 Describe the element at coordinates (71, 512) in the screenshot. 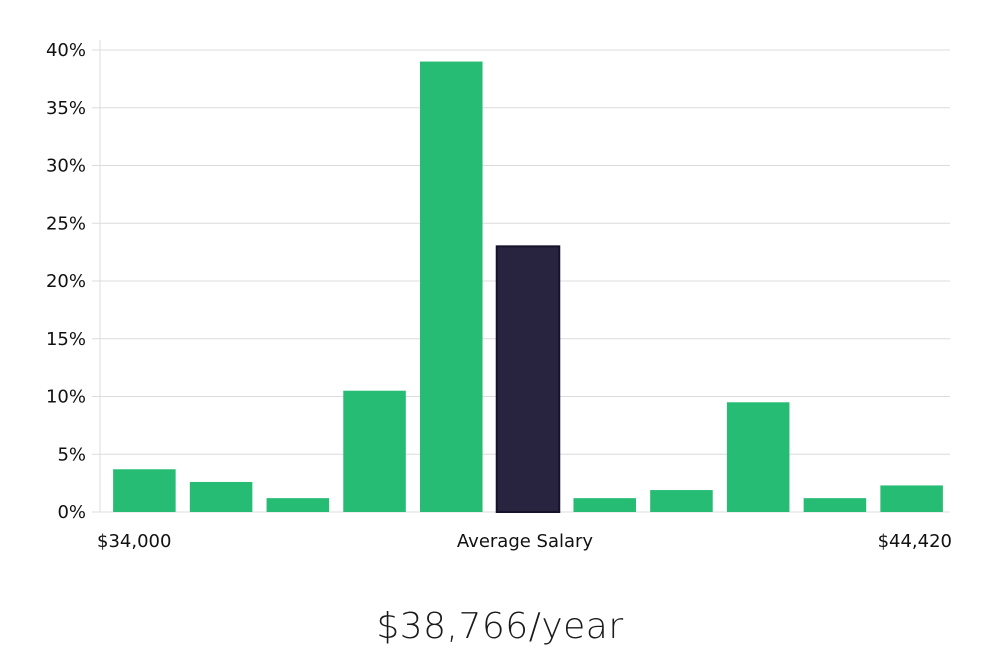

I see `y-tick-label: 0%` at that location.